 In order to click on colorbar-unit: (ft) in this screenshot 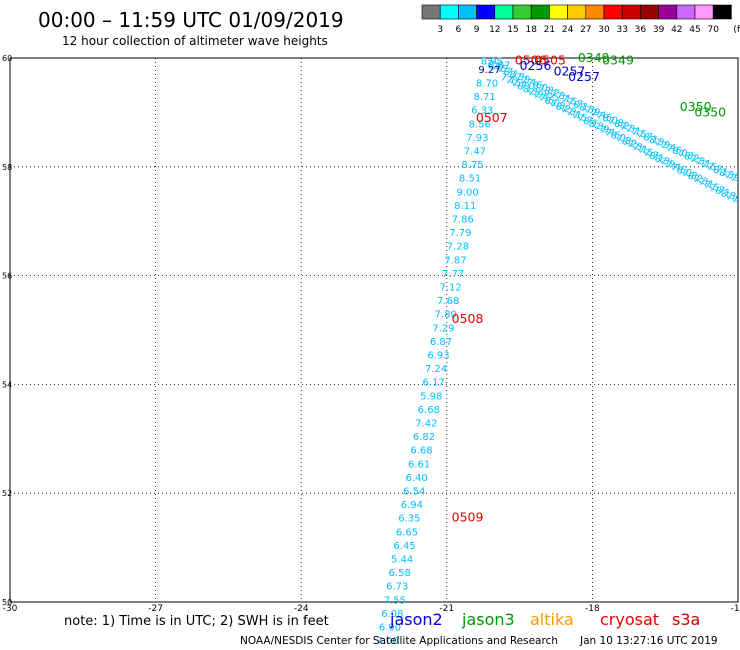, I will do `click(736, 30)`.